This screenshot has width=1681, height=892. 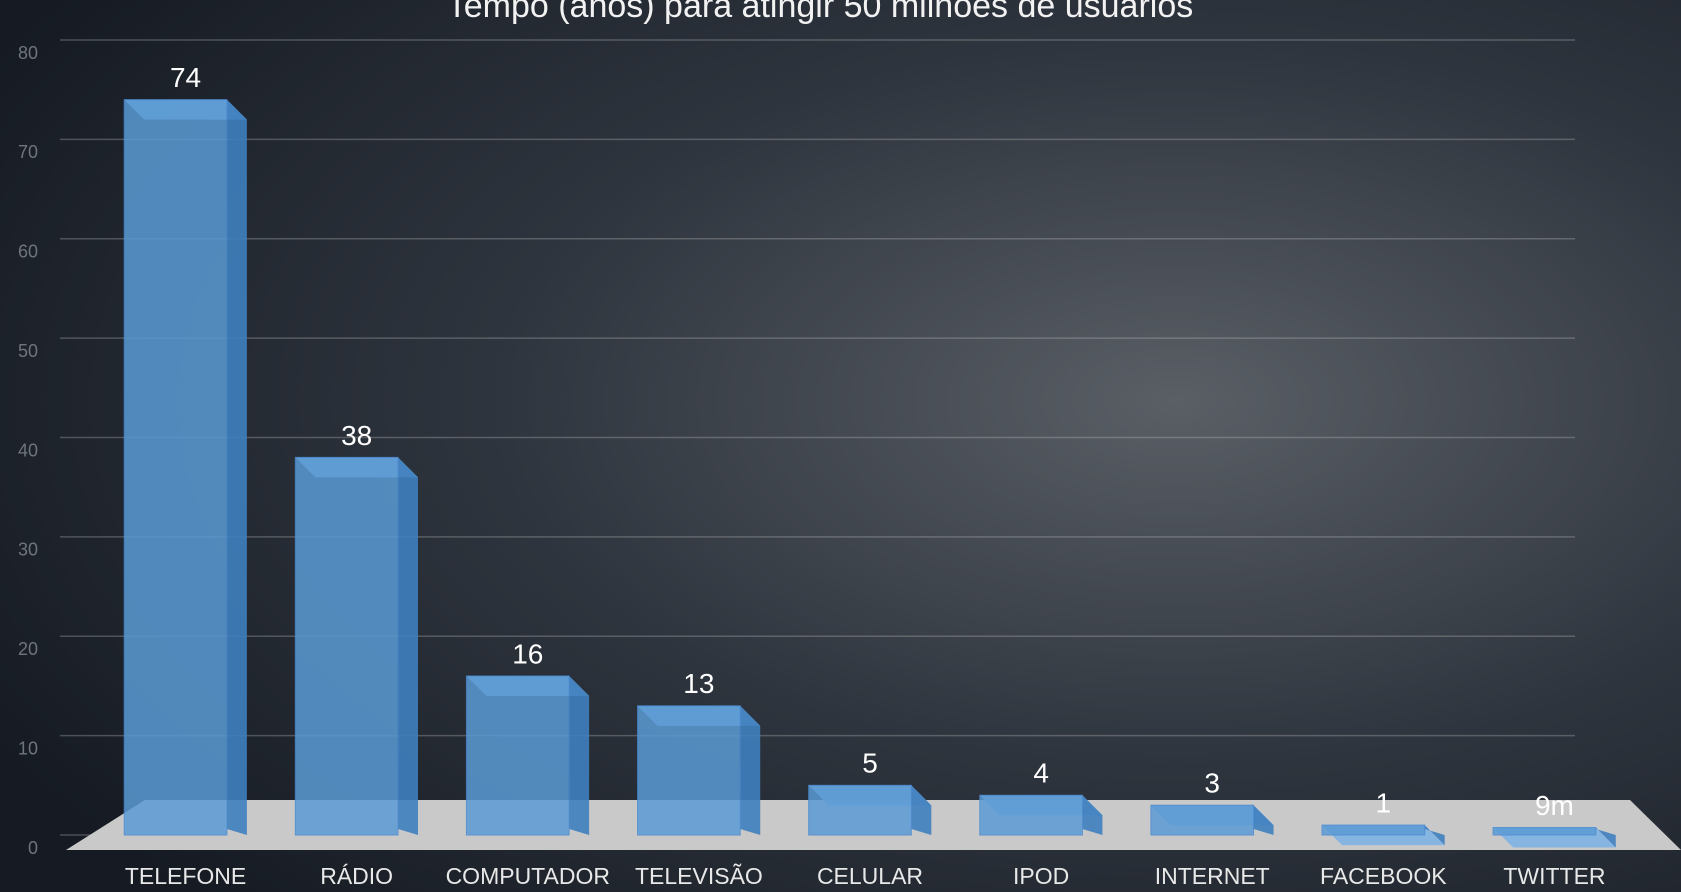 What do you see at coordinates (1041, 773) in the screenshot?
I see `value-label: 4` at bounding box center [1041, 773].